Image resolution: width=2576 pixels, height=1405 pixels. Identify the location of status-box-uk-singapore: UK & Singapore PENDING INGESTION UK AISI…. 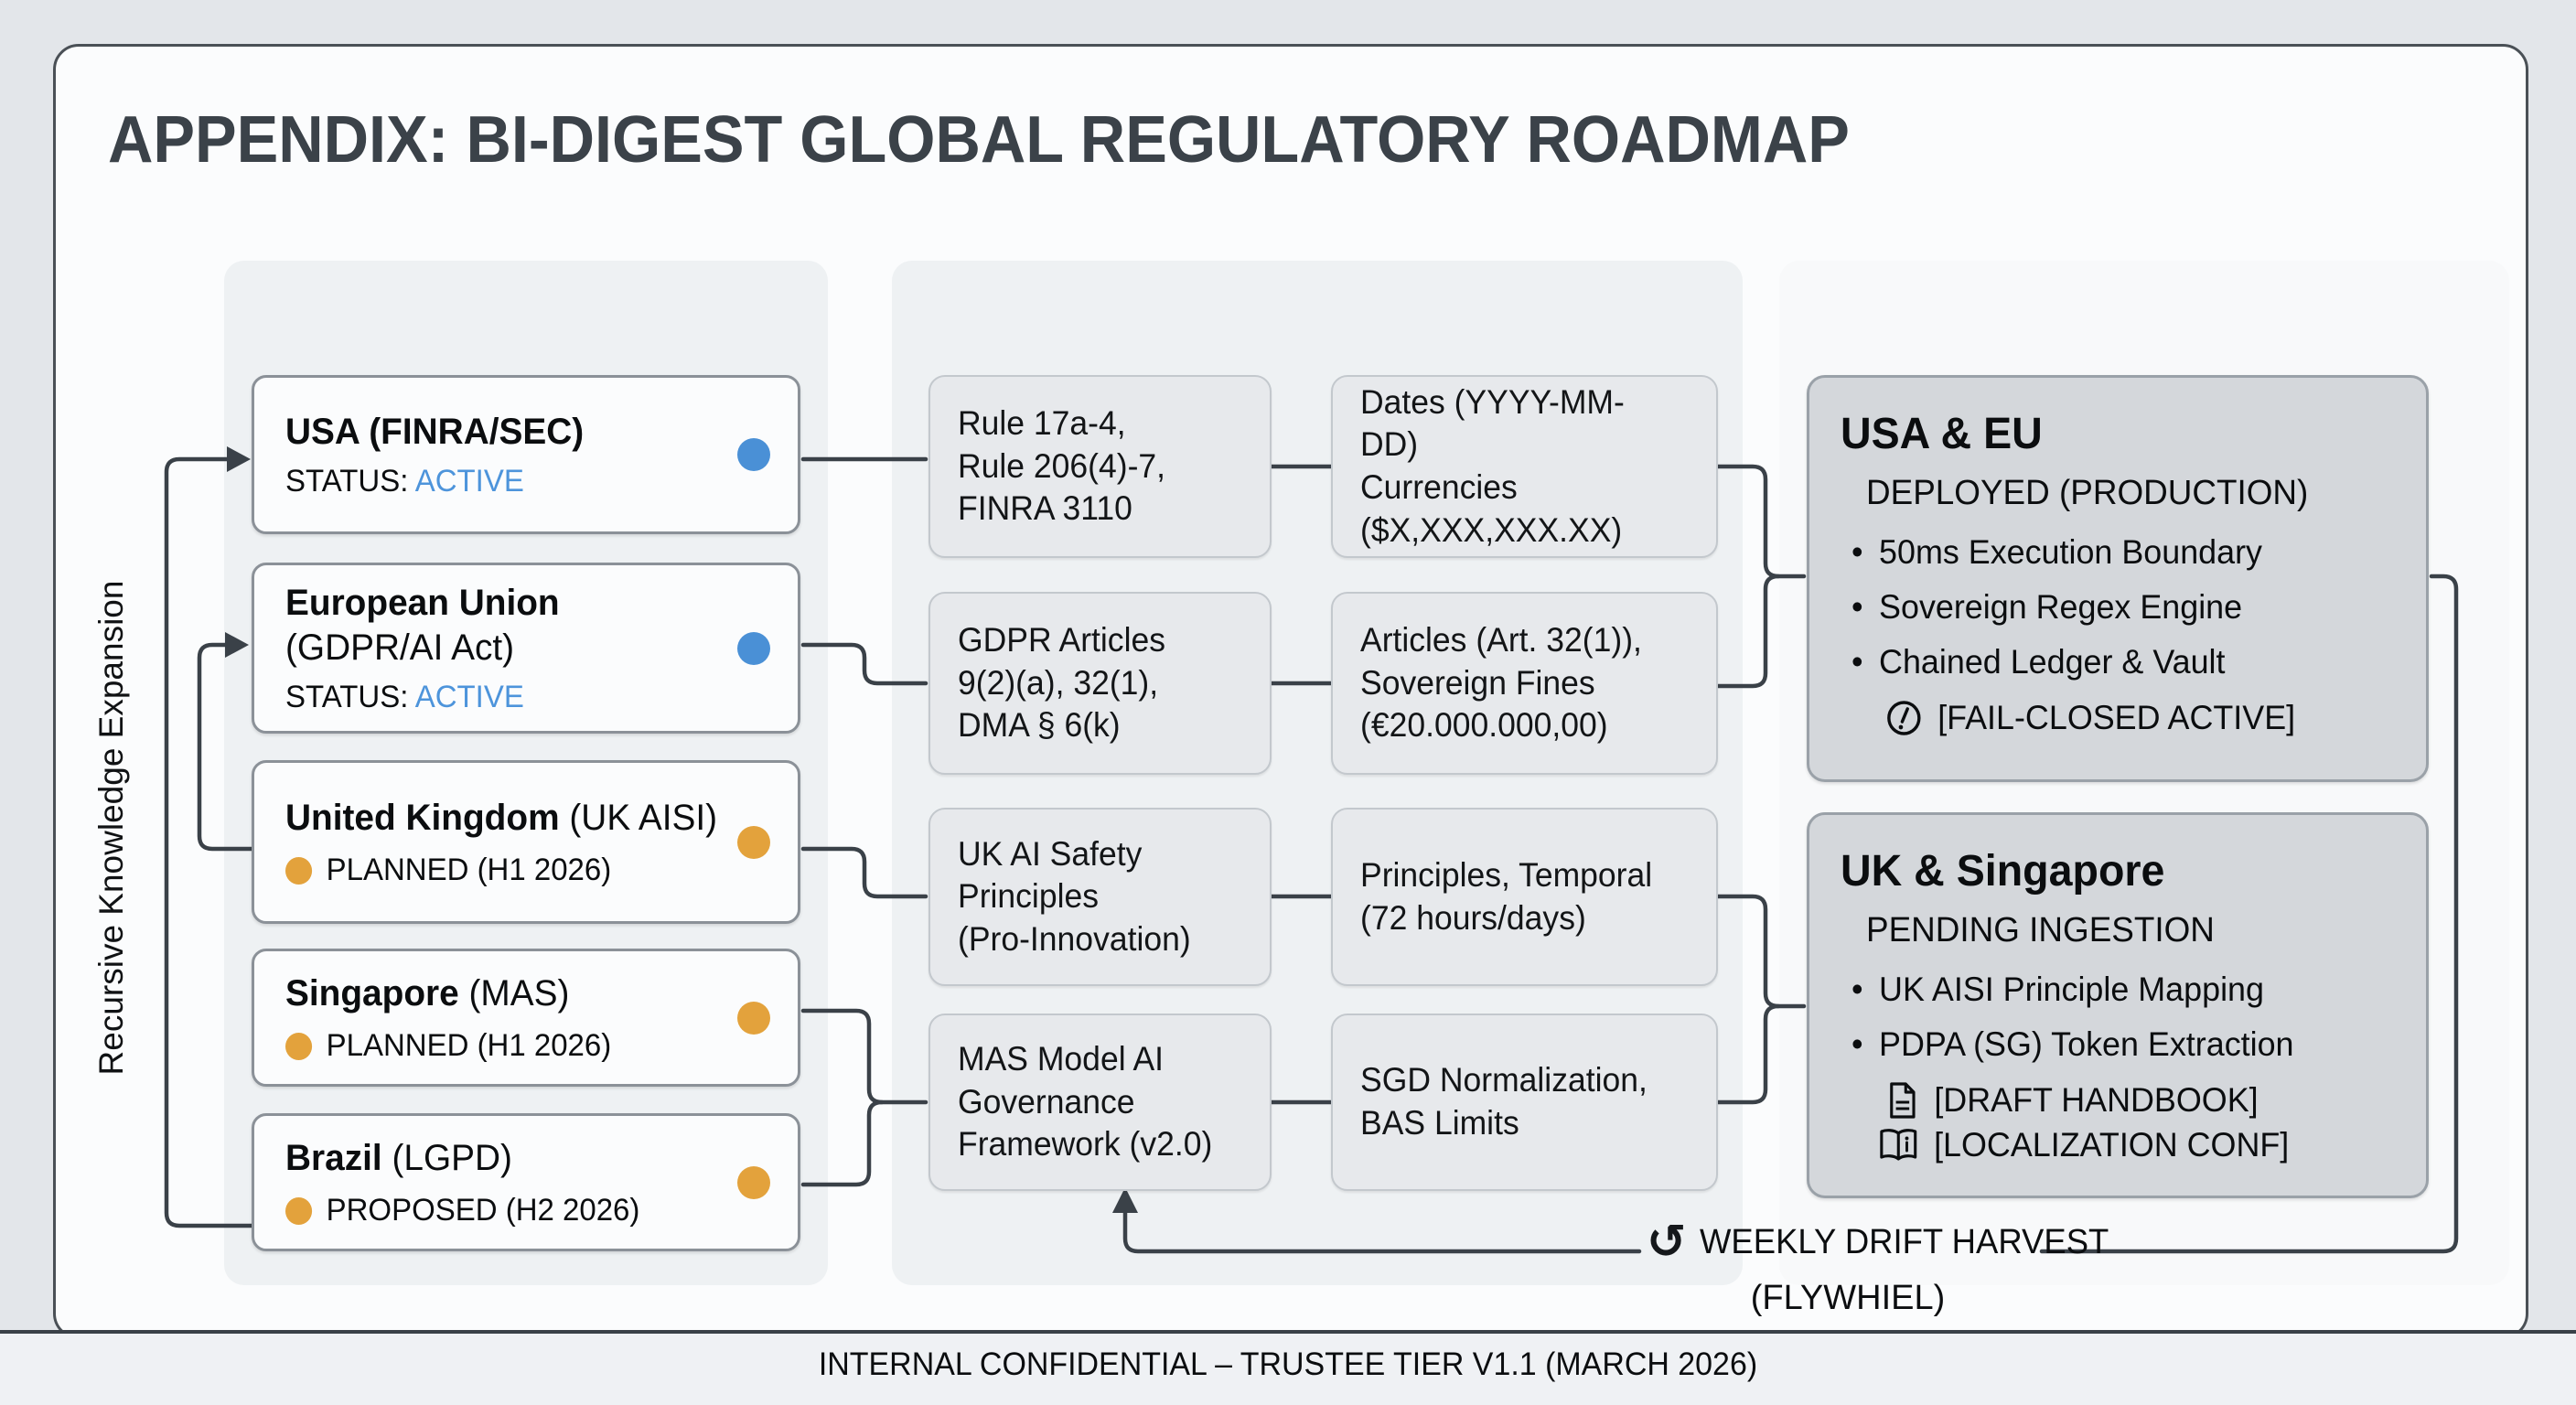
(2118, 1005).